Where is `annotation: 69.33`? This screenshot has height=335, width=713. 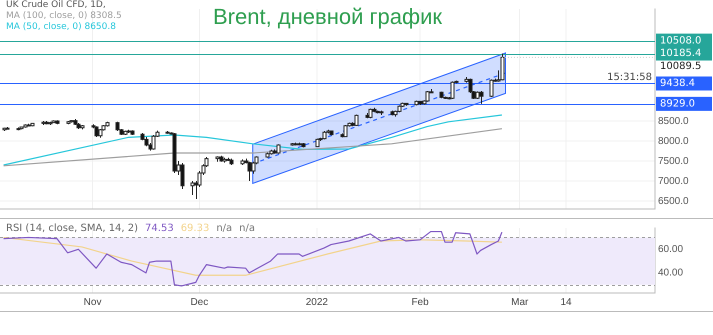
annotation: 69.33 is located at coordinates (195, 228).